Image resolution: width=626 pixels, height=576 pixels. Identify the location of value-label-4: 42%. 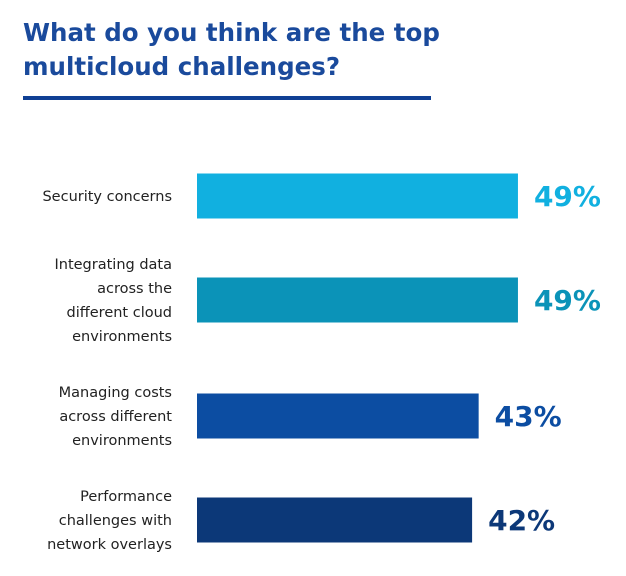
(521, 520).